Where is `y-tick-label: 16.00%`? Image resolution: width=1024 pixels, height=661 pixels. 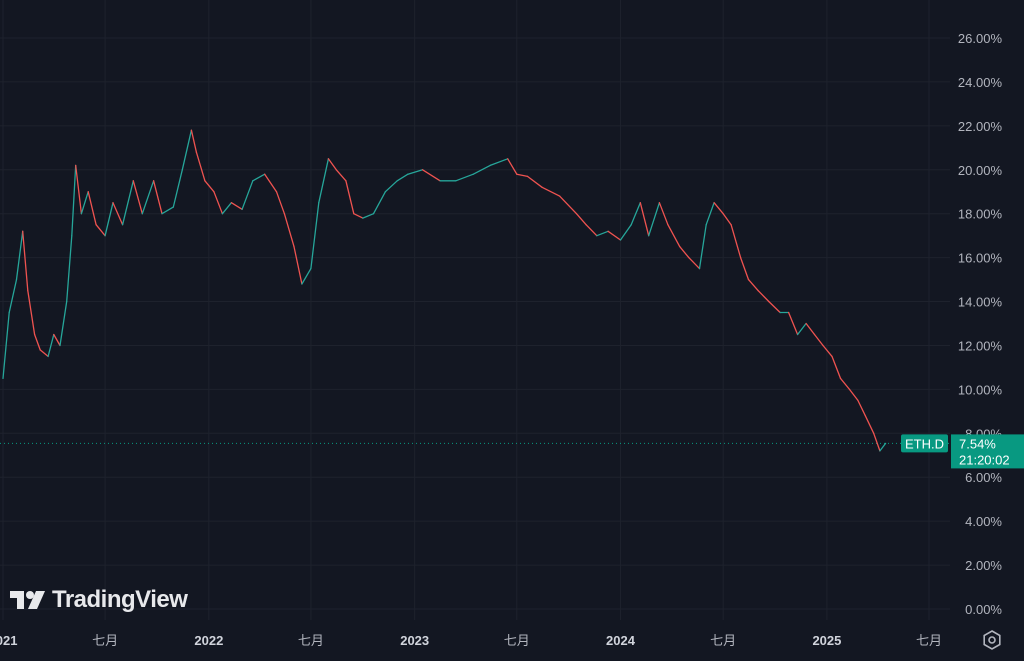 y-tick-label: 16.00% is located at coordinates (980, 258).